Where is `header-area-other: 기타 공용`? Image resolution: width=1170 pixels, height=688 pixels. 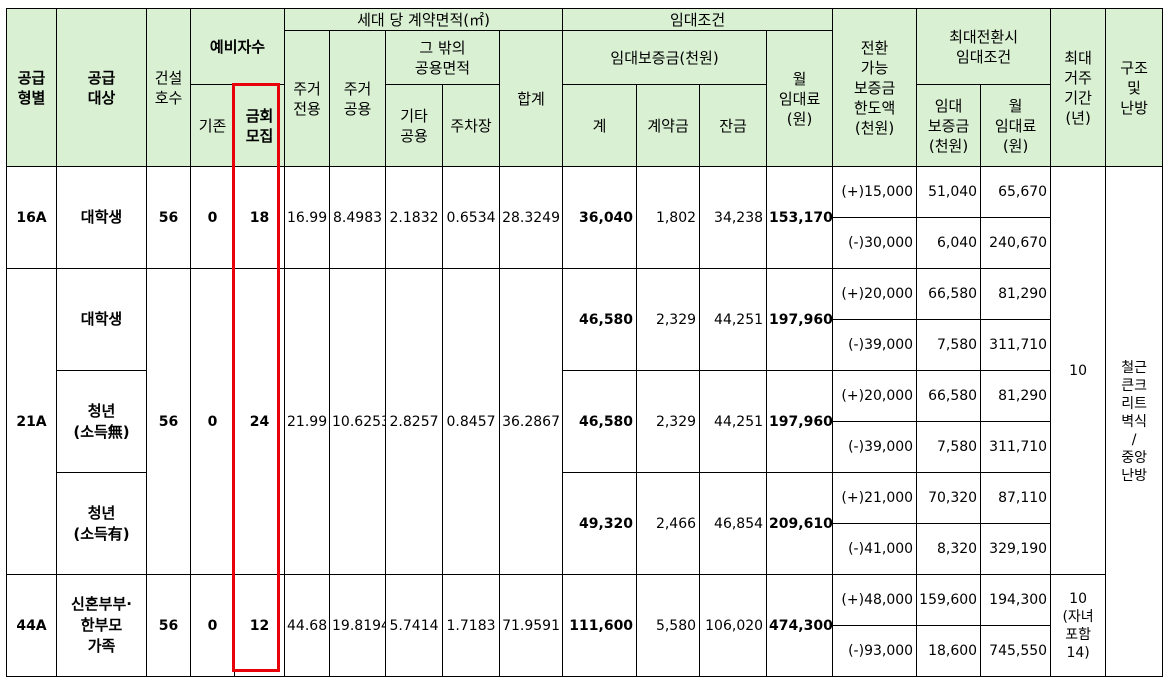
header-area-other: 기타 공용 is located at coordinates (414, 125).